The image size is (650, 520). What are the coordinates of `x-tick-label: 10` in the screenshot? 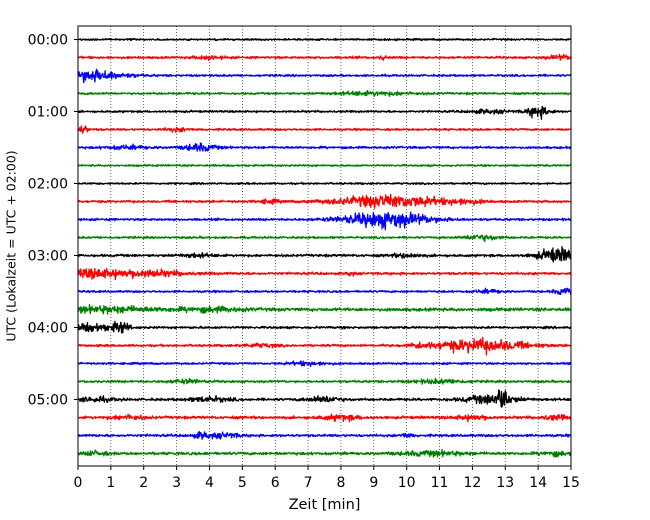 It's located at (407, 483).